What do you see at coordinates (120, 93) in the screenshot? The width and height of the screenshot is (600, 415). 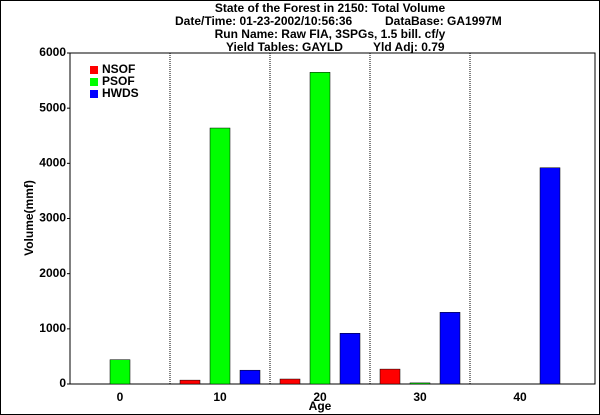 I see `legend-label: HWDS` at bounding box center [120, 93].